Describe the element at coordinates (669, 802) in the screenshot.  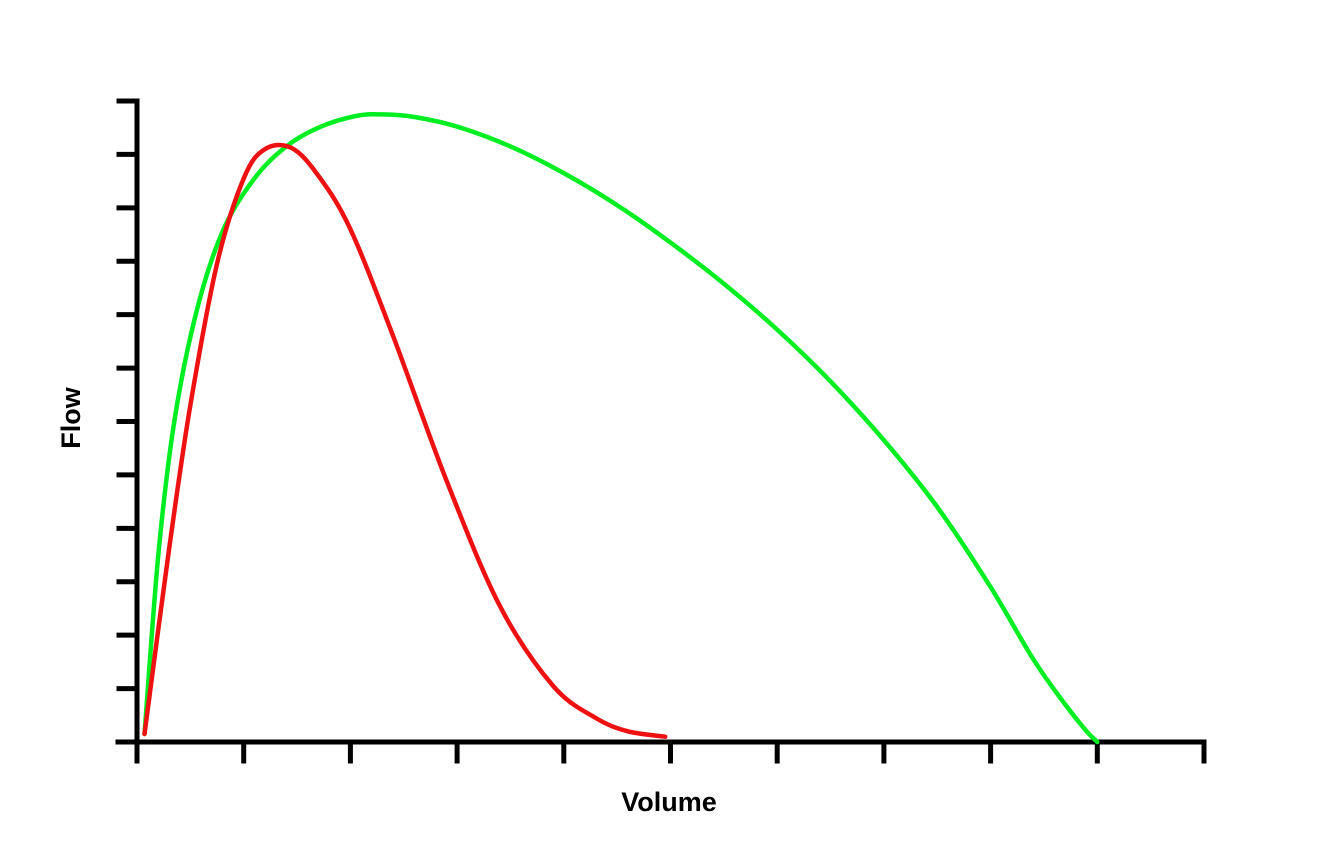
I see `x-axis-title: Volume` at that location.